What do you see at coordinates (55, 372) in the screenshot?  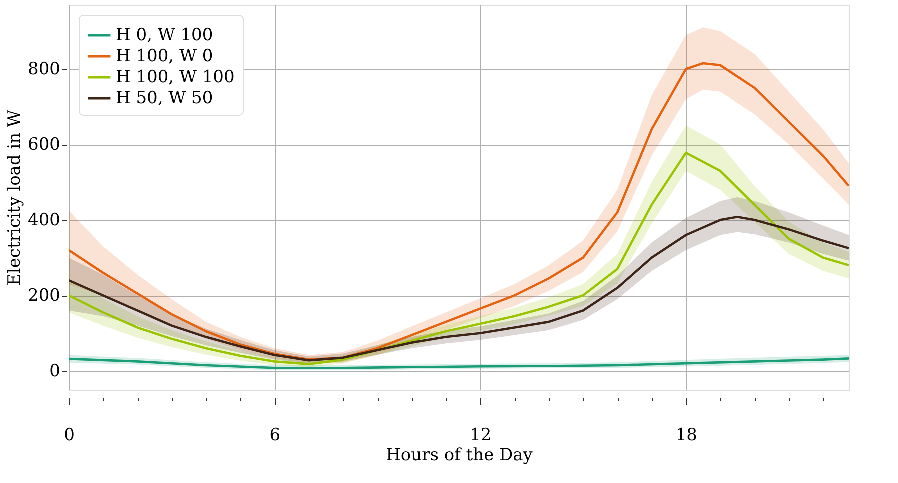 I see `y-tick-label: 0` at bounding box center [55, 372].